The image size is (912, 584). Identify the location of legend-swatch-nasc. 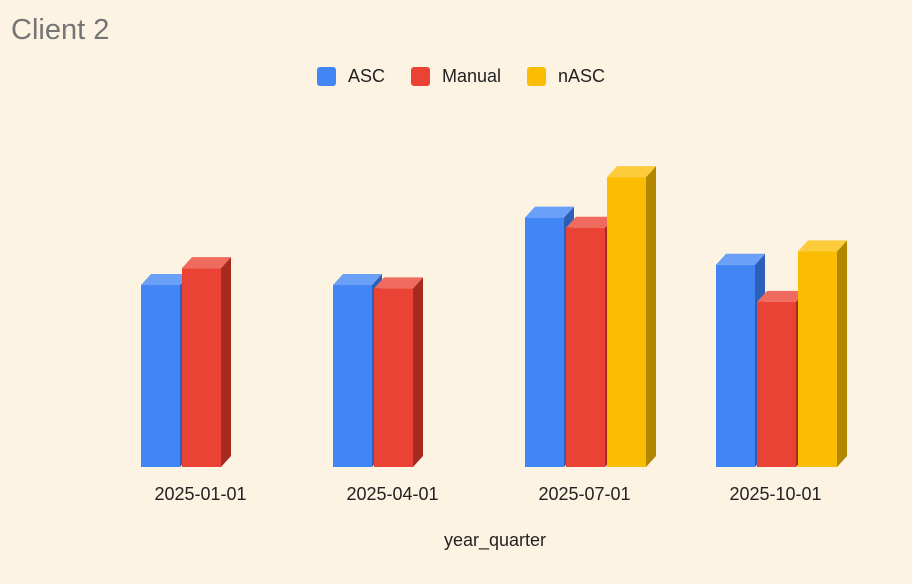
(537, 76).